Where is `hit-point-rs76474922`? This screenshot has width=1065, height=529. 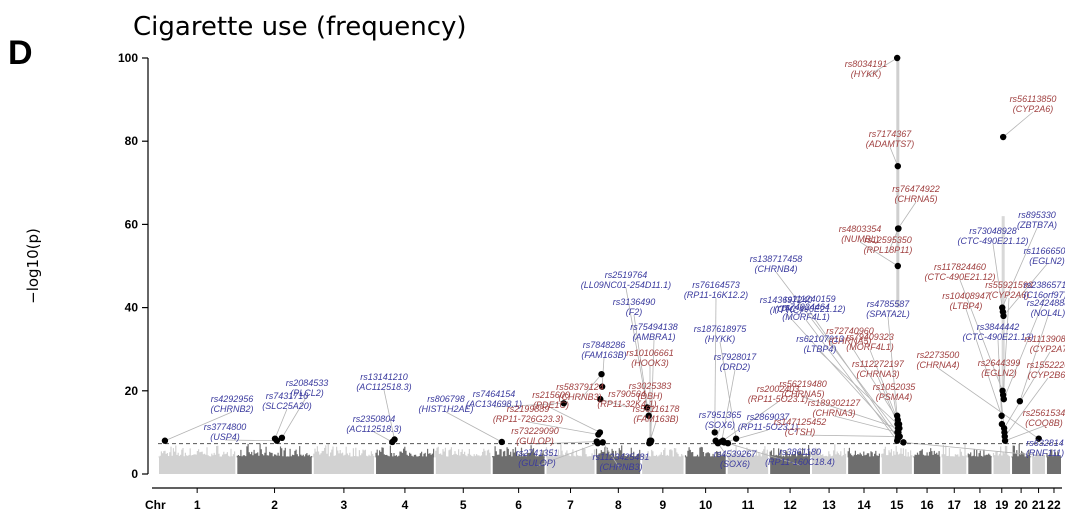
hit-point-rs76474922 is located at coordinates (898, 228).